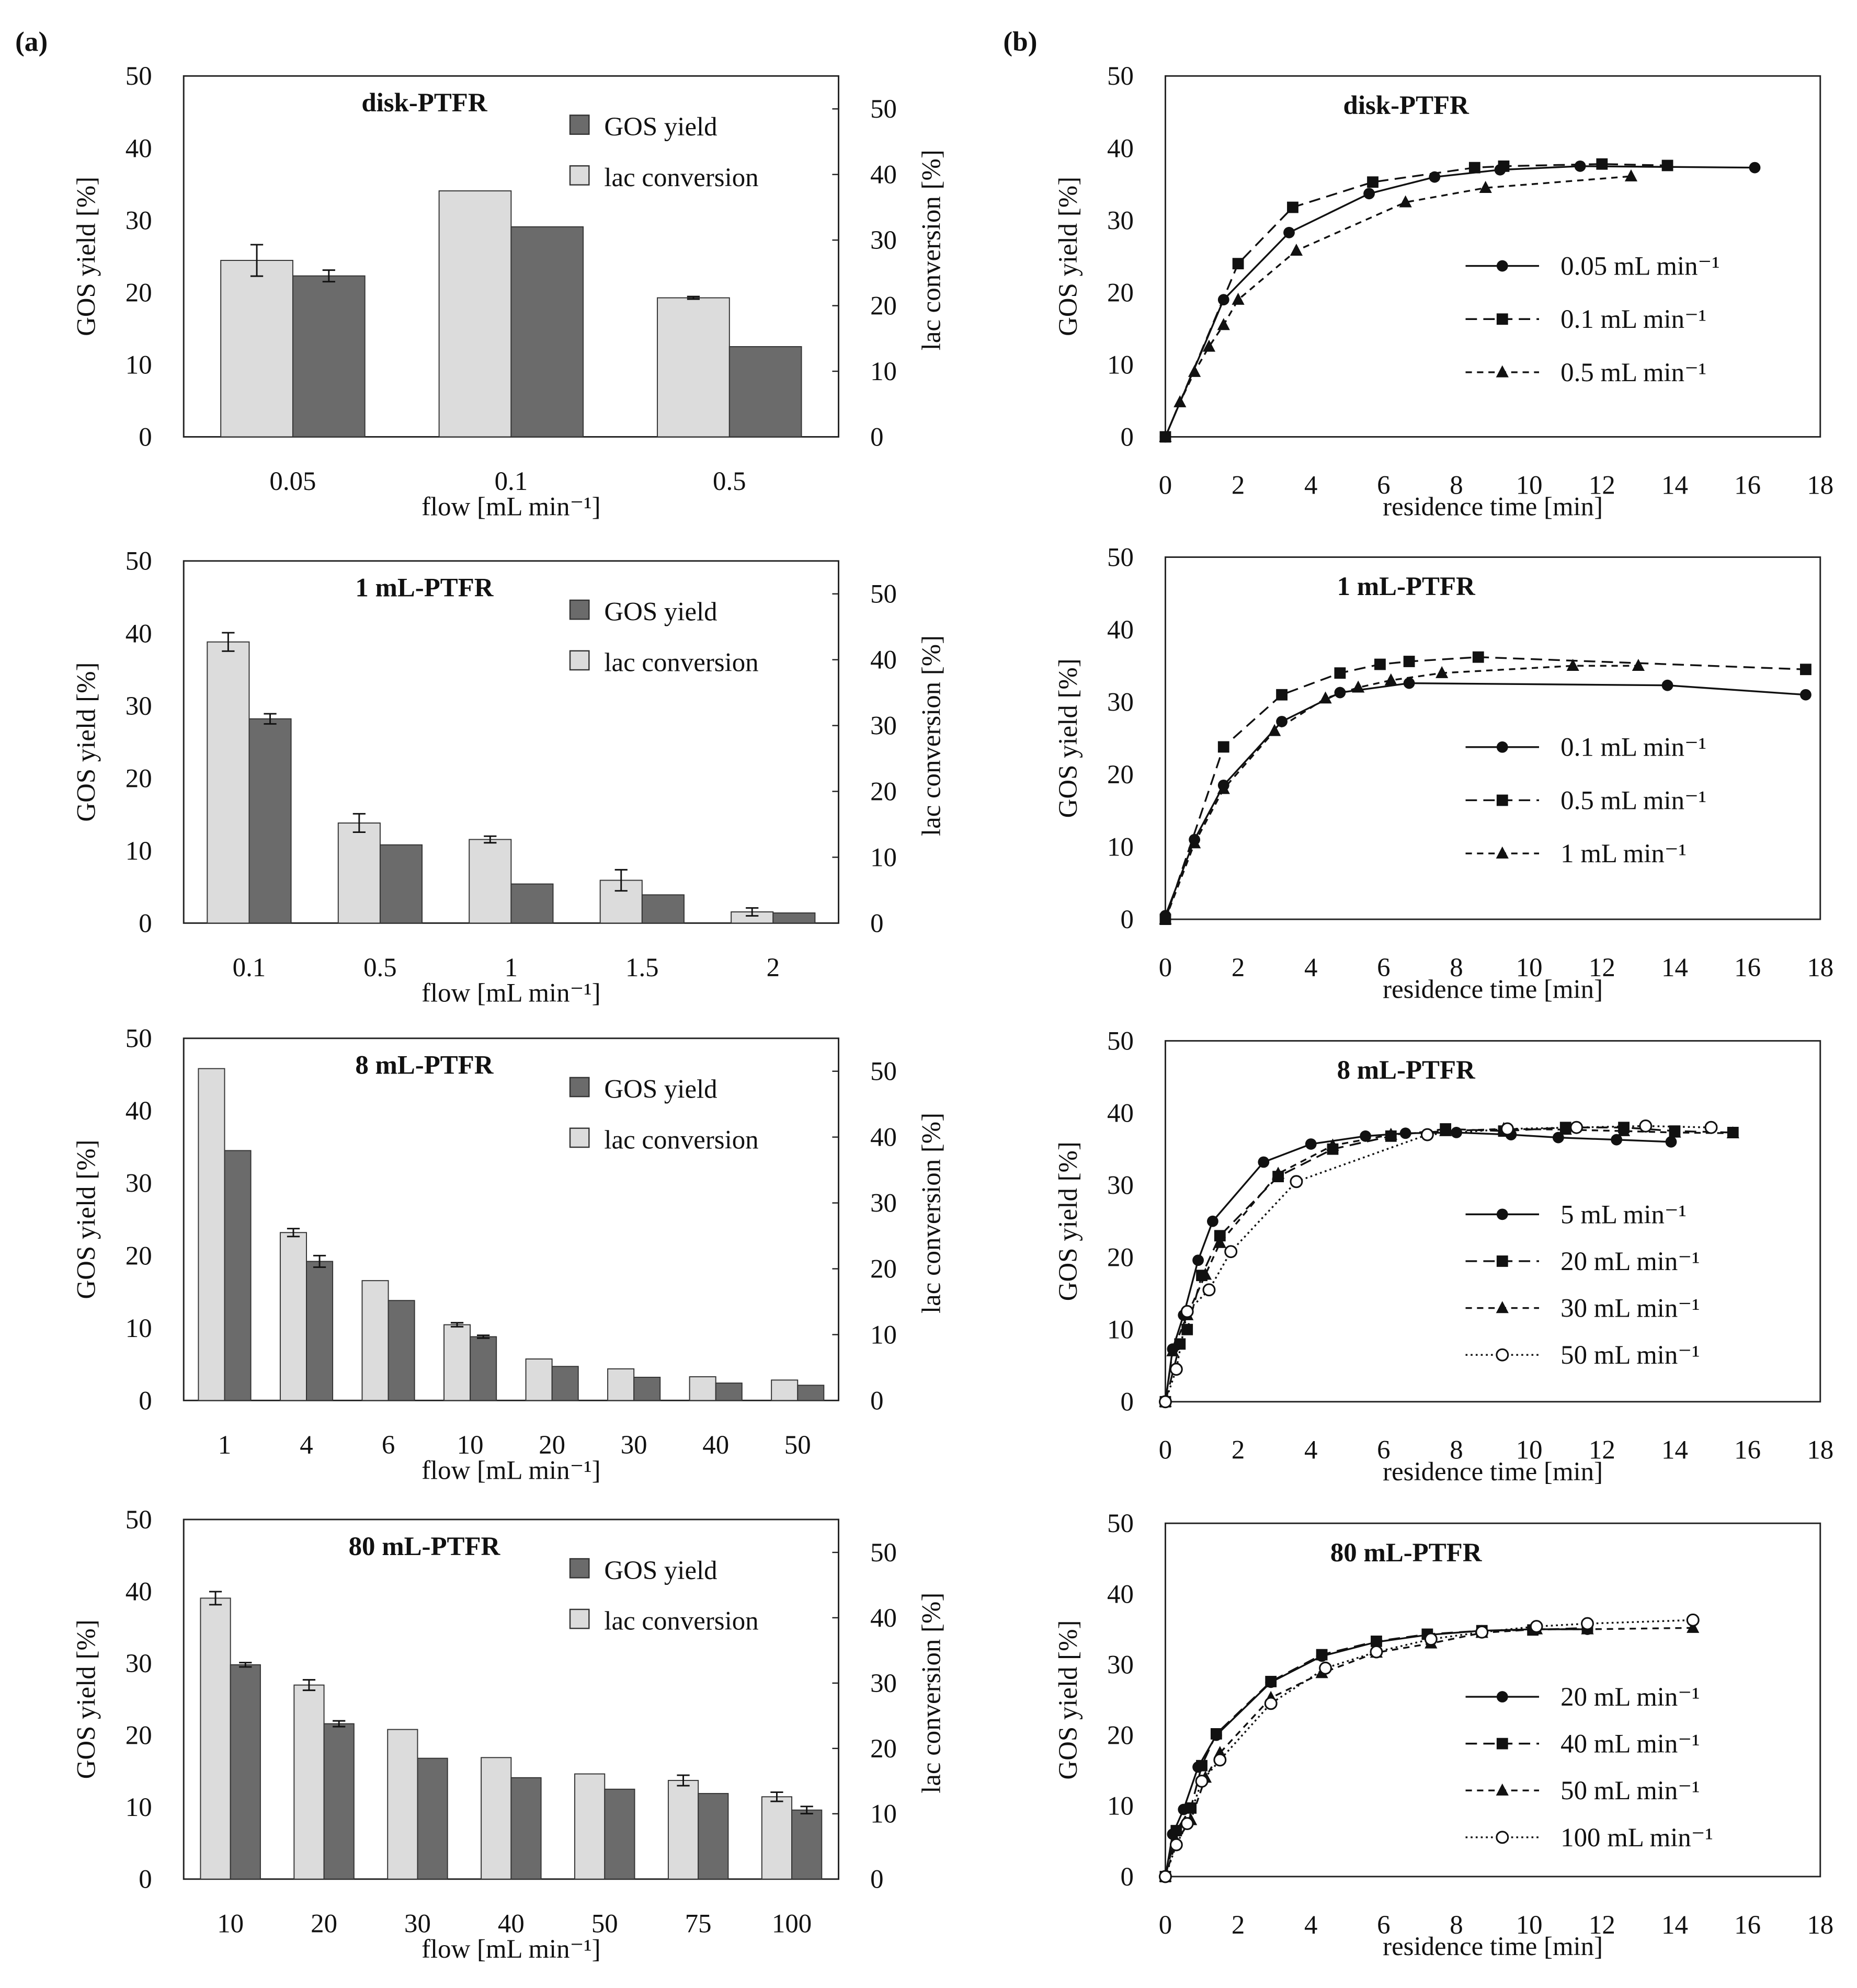 The height and width of the screenshot is (1988, 1857). Describe the element at coordinates (681, 1621) in the screenshot. I see `legend-label-lac: lac conversion` at that location.